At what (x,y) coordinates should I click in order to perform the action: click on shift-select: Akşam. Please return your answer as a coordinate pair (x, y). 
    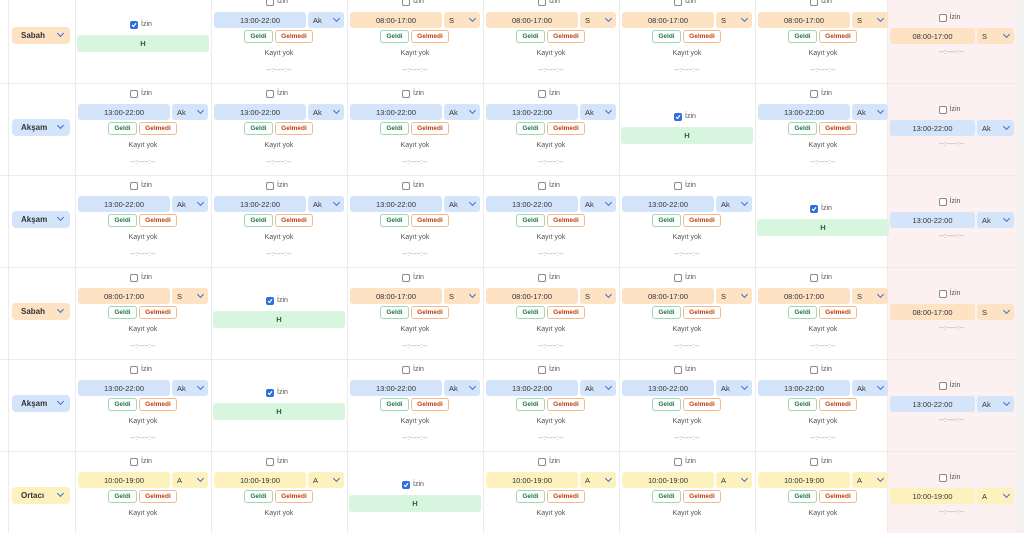
    Looking at the image, I should click on (41, 403).